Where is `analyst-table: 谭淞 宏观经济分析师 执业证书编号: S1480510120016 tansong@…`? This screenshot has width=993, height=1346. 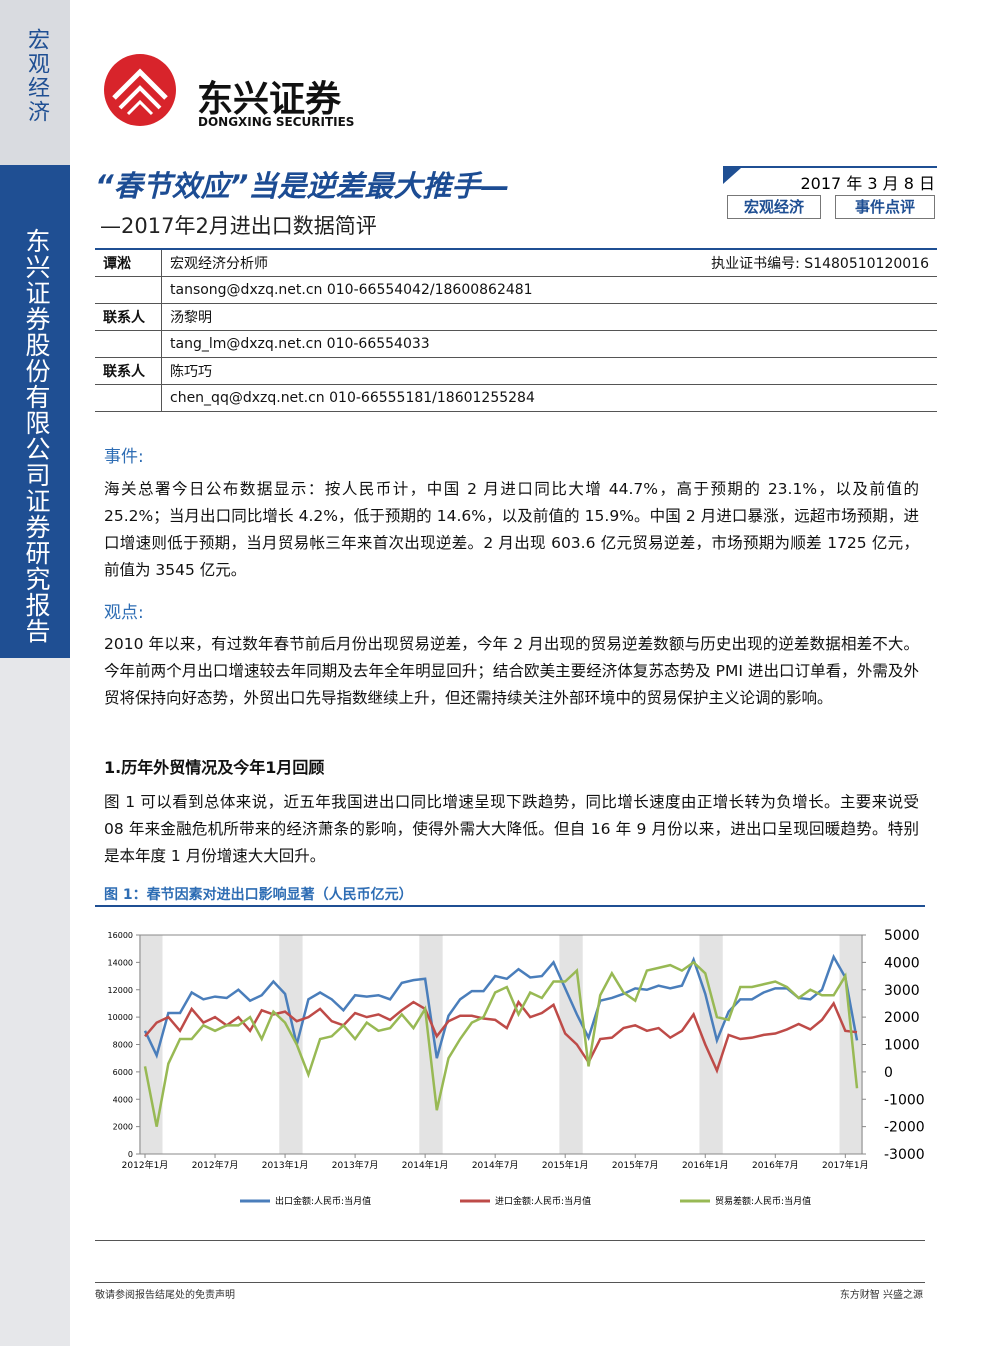
analyst-table: 谭淞 宏观经济分析师 执业证书编号: S1480510120016 tansong@… is located at coordinates (516, 330).